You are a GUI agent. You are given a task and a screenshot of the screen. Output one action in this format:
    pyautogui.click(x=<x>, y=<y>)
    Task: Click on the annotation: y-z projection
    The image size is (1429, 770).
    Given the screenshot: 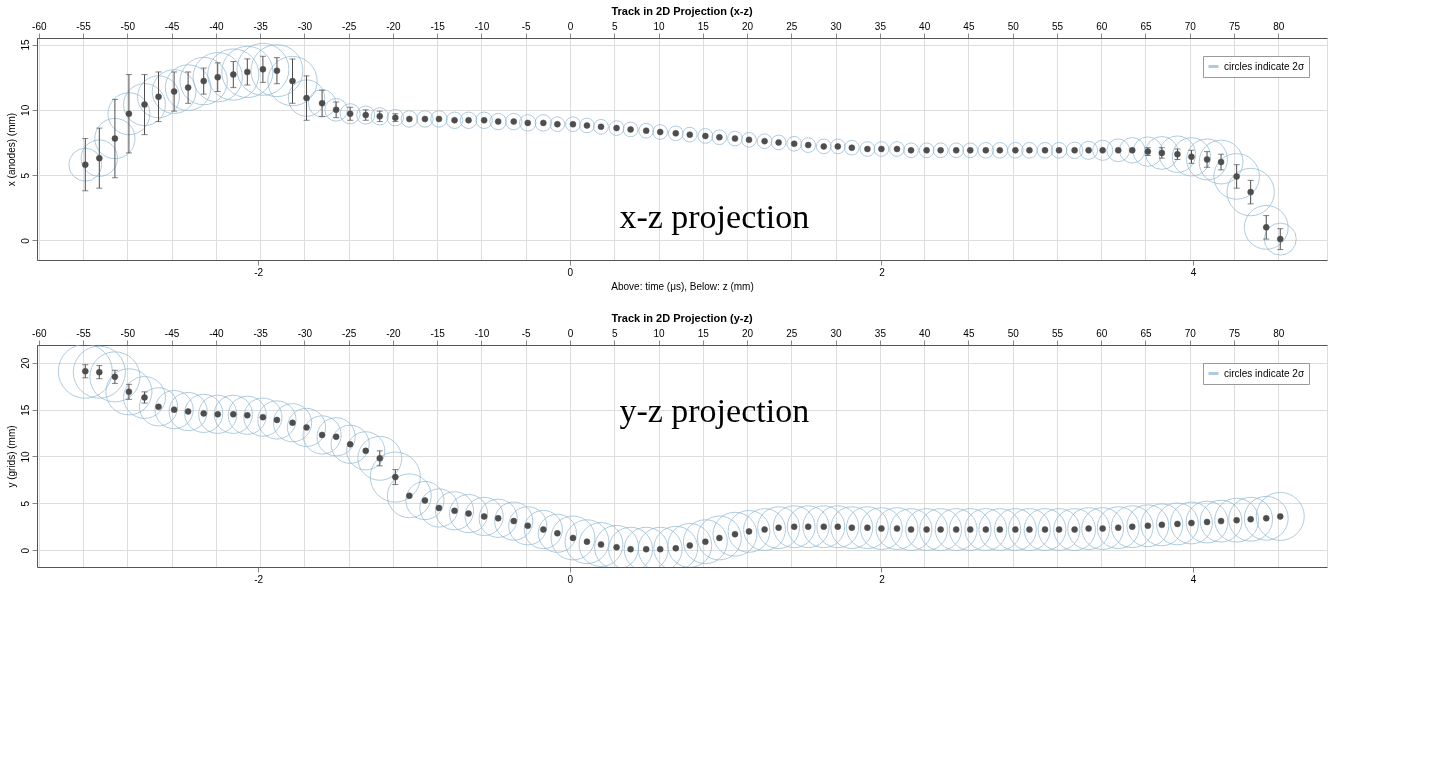 What is the action you would take?
    pyautogui.click(x=714, y=410)
    